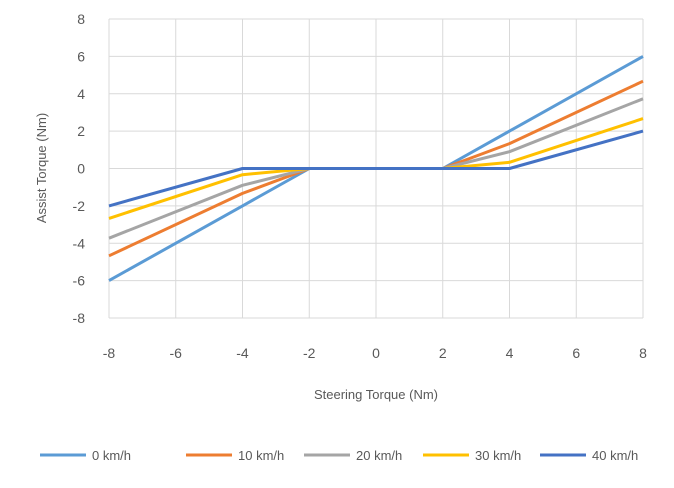  Describe the element at coordinates (379, 455) in the screenshot. I see `legend-label-2: 20 km/h` at that location.